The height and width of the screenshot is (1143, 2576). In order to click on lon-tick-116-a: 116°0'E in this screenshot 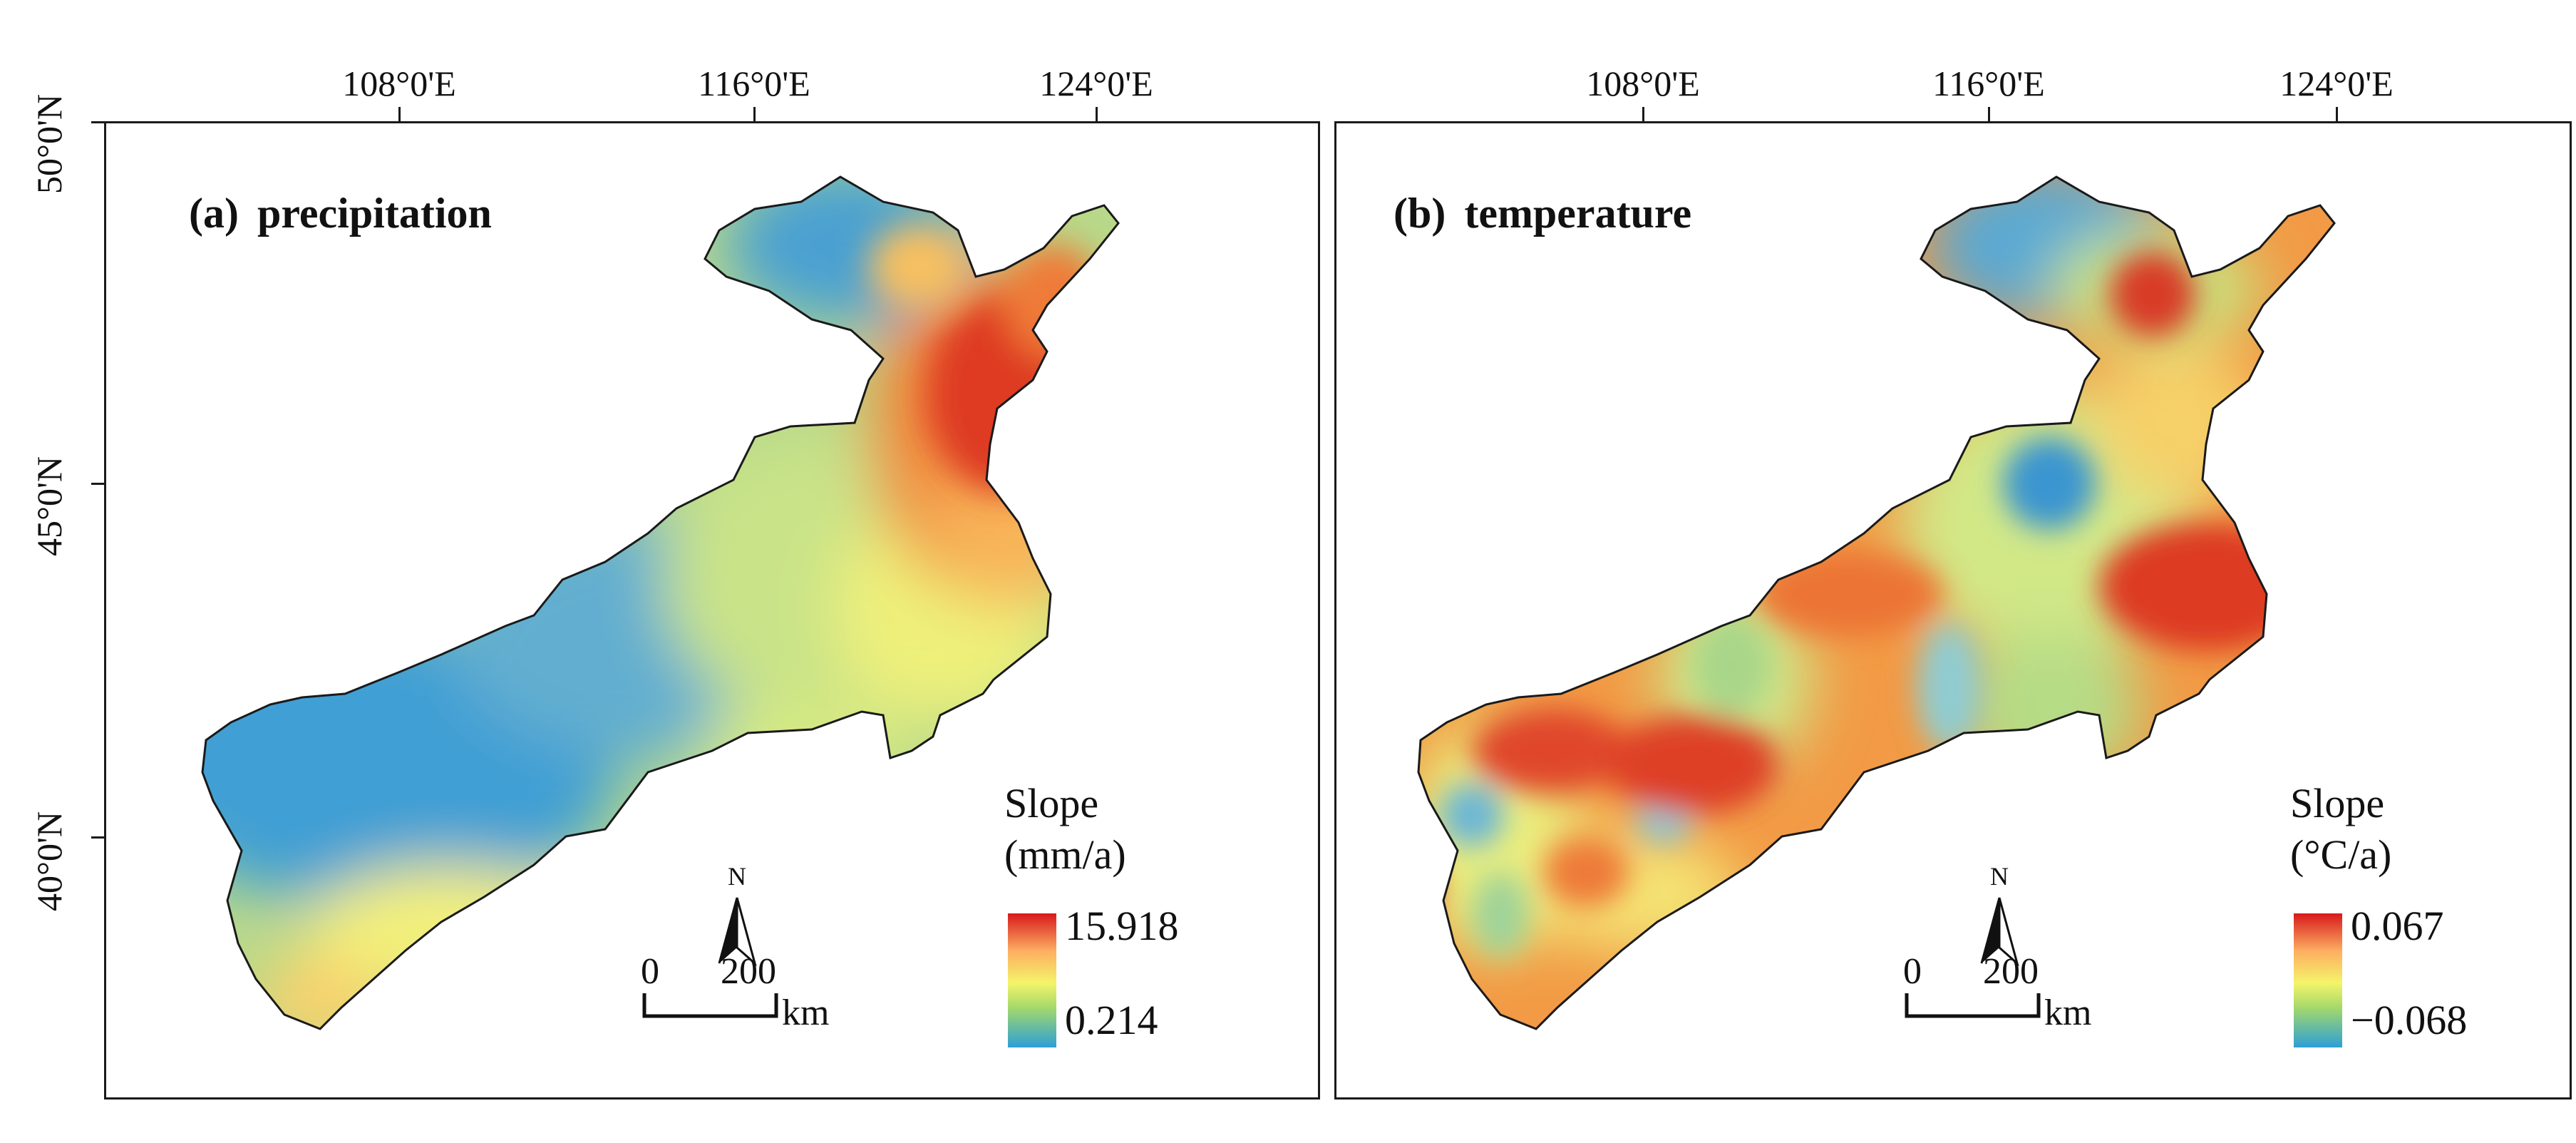, I will do `click(754, 83)`.